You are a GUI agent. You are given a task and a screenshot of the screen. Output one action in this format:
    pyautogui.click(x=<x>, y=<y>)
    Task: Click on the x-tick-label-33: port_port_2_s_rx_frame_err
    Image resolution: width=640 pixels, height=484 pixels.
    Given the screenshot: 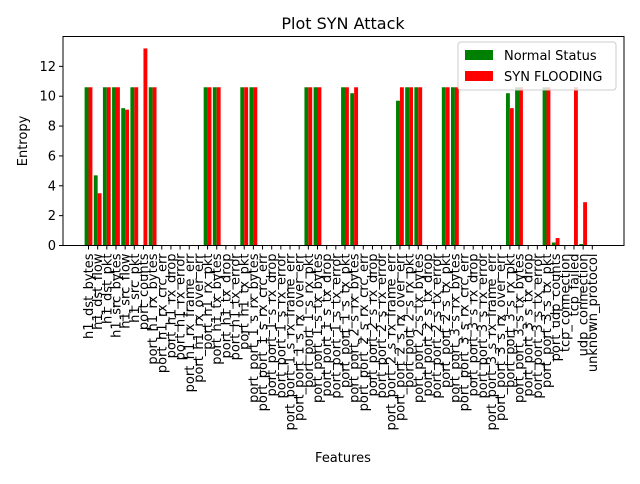 What is the action you would take?
    pyautogui.click(x=391, y=342)
    